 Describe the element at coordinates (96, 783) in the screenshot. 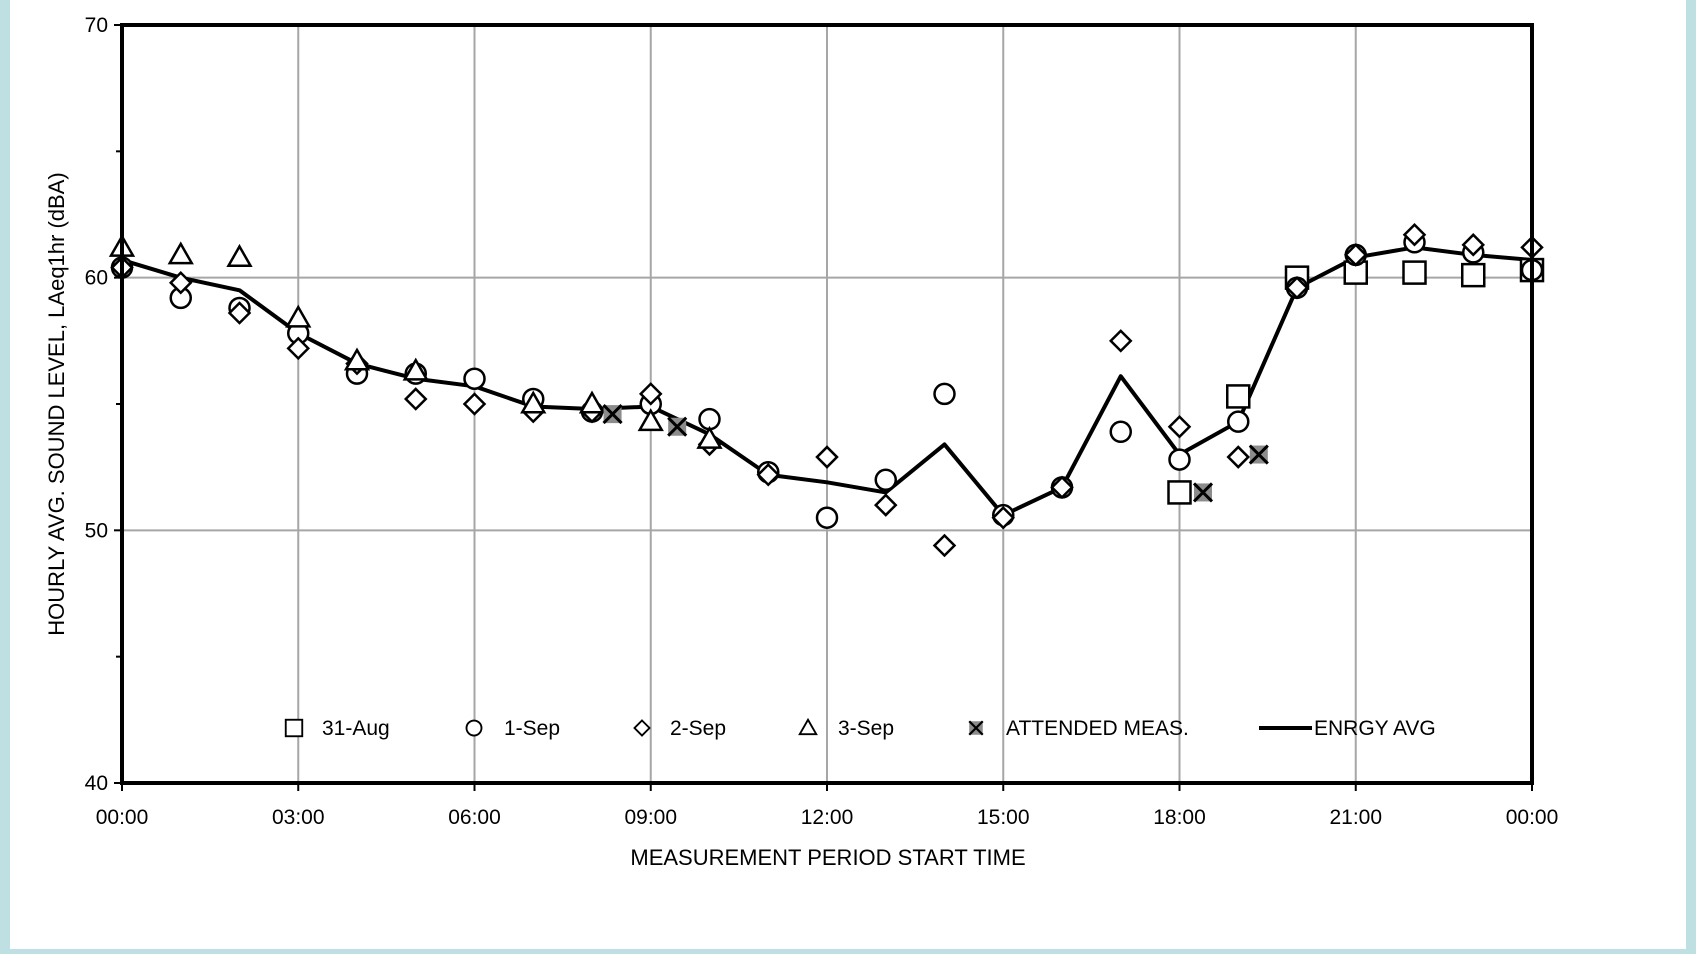

I see `y-tick-label: 40` at that location.